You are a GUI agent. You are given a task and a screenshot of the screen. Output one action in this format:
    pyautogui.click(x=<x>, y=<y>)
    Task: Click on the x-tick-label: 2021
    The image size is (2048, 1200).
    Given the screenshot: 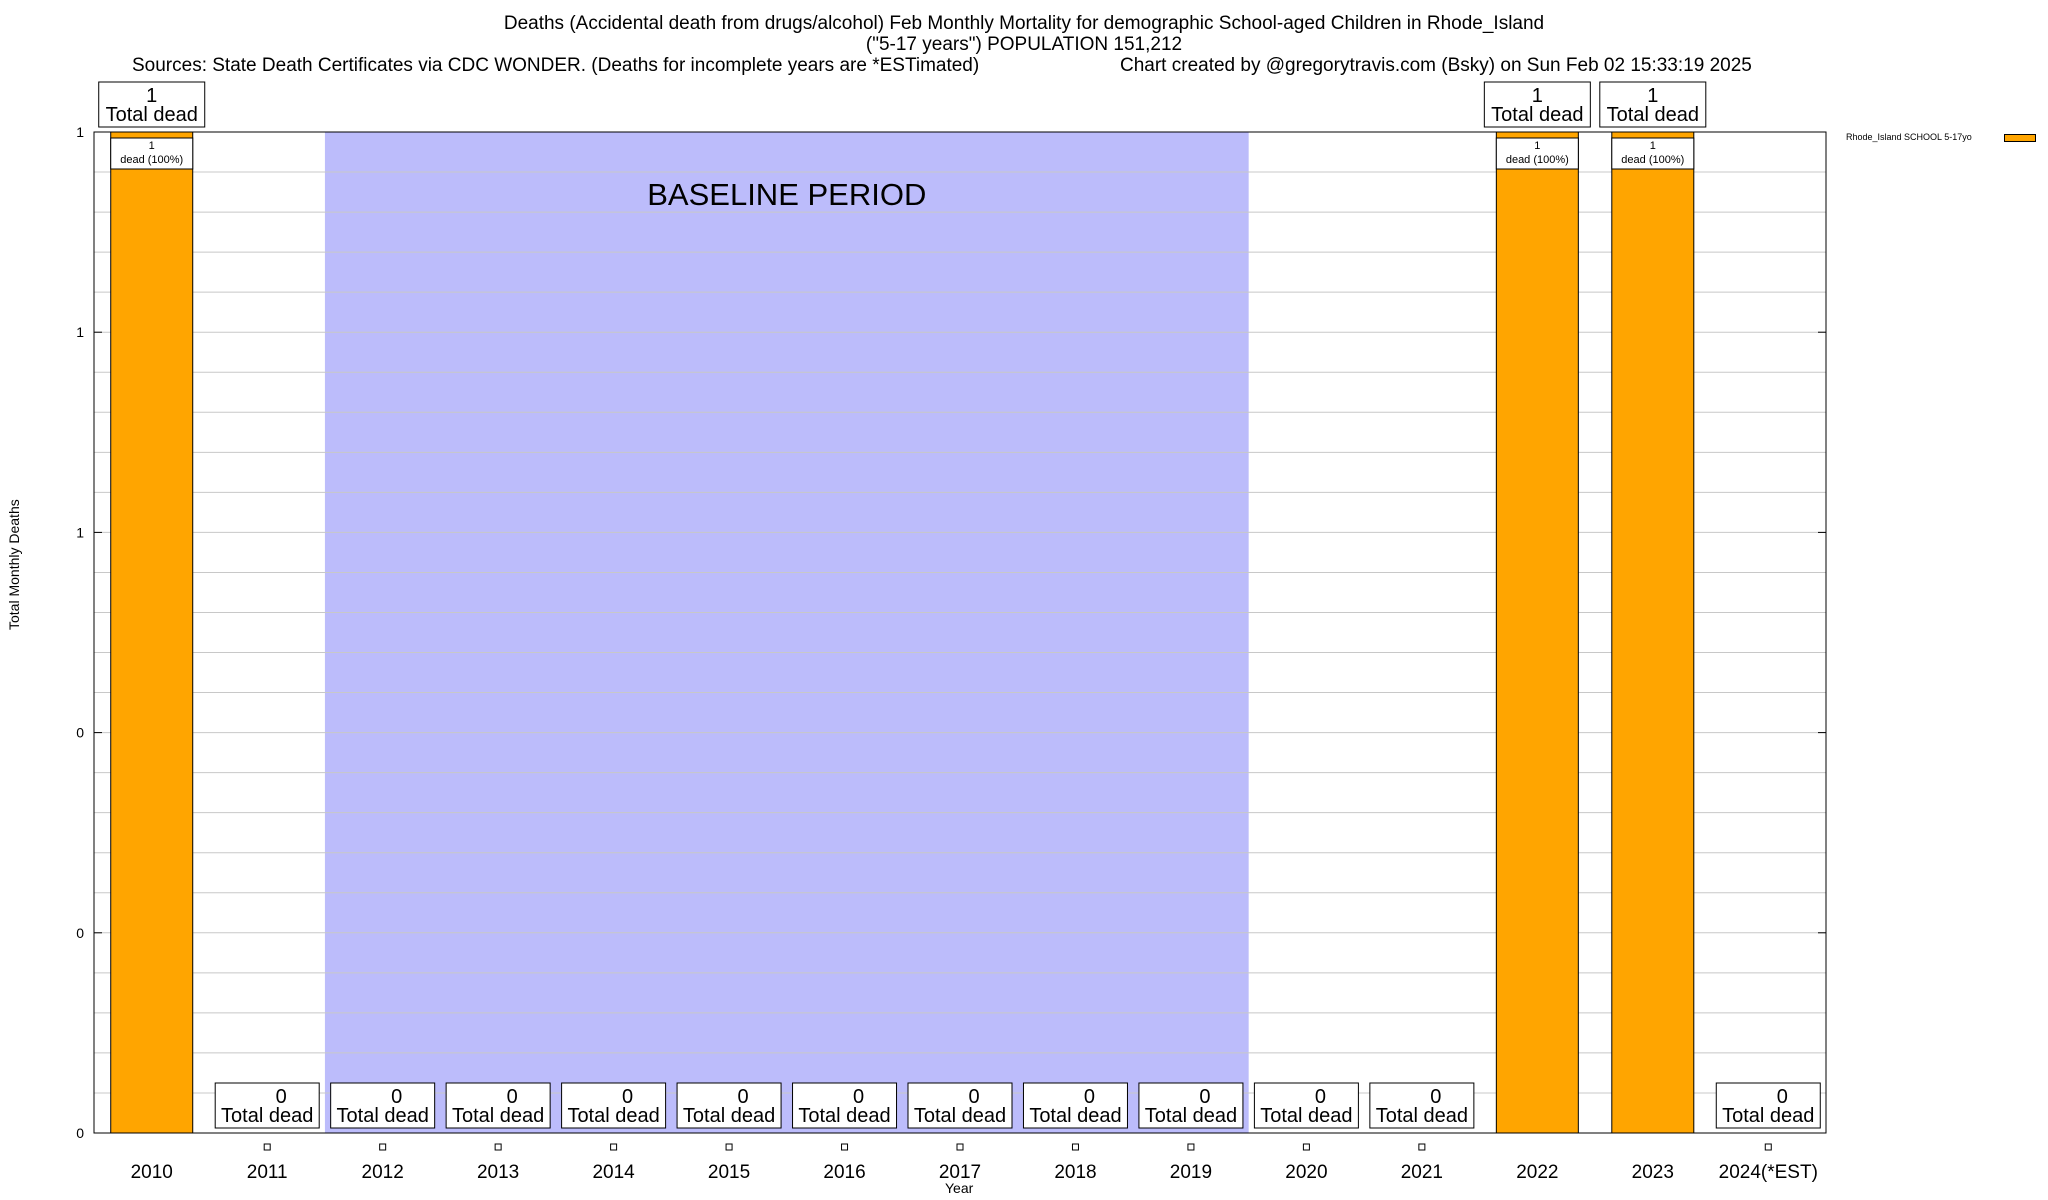 What is the action you would take?
    pyautogui.click(x=1422, y=1172)
    